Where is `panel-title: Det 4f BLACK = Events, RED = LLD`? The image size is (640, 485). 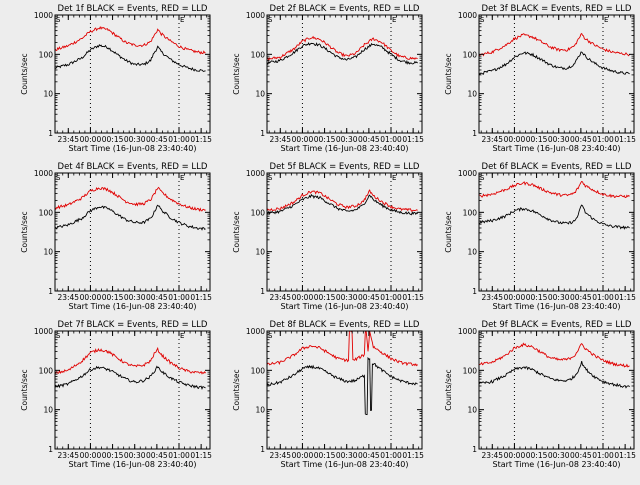
panel-title: Det 4f BLACK = Events, RED = LLD is located at coordinates (133, 167).